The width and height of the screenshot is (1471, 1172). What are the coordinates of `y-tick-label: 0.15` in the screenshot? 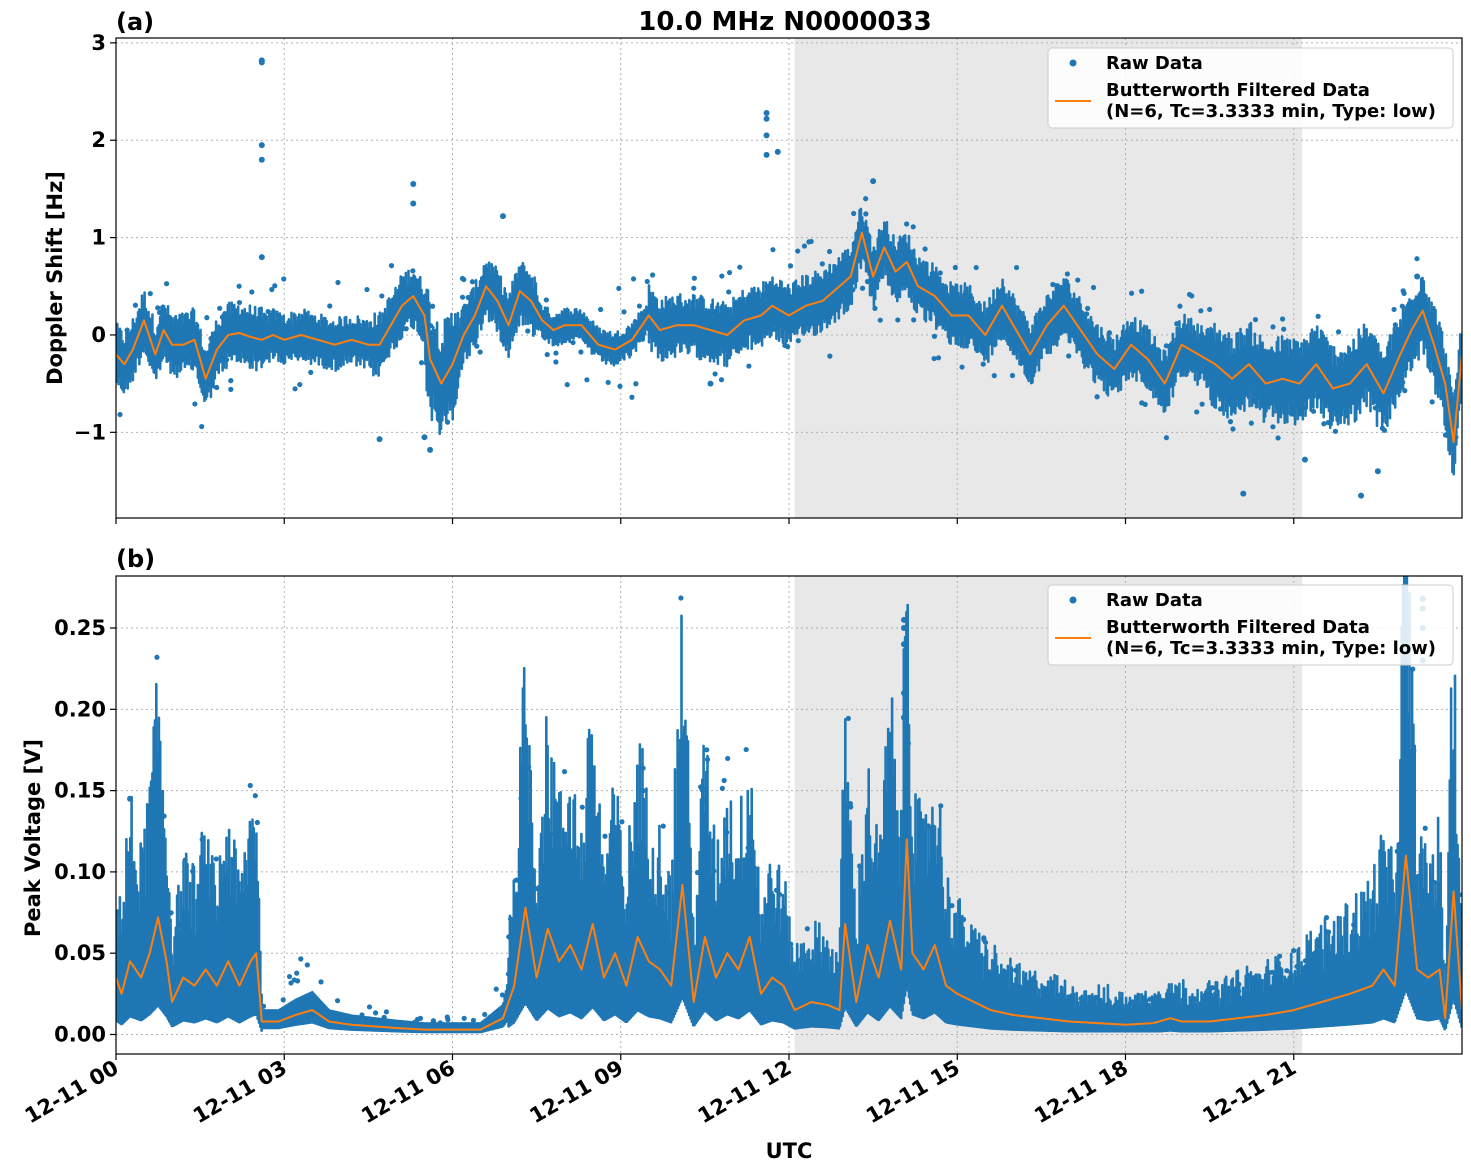 It's located at (80, 791).